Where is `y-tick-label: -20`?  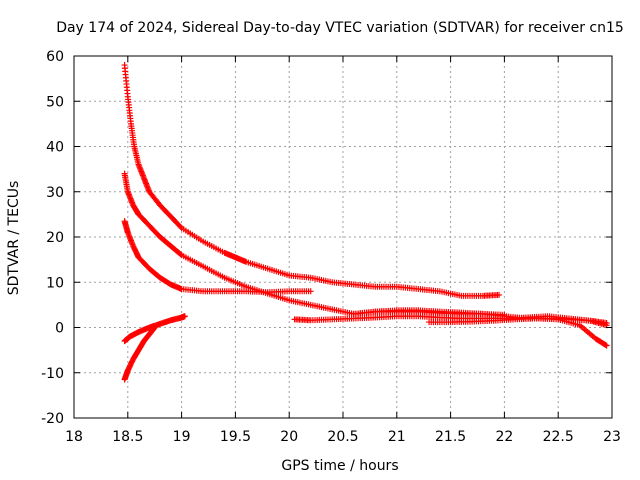
y-tick-label: -20 is located at coordinates (52, 419).